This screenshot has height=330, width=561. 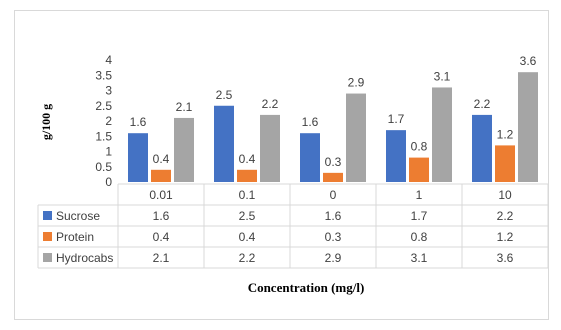 What do you see at coordinates (505, 134) in the screenshot?
I see `data-label: 1.2` at bounding box center [505, 134].